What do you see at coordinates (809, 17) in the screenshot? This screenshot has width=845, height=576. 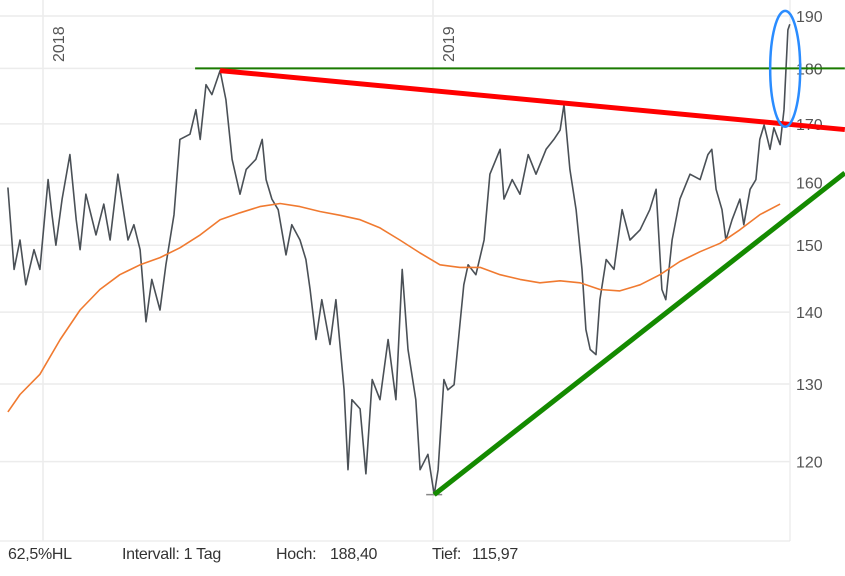 I see `y-tick-label: 190` at bounding box center [809, 17].